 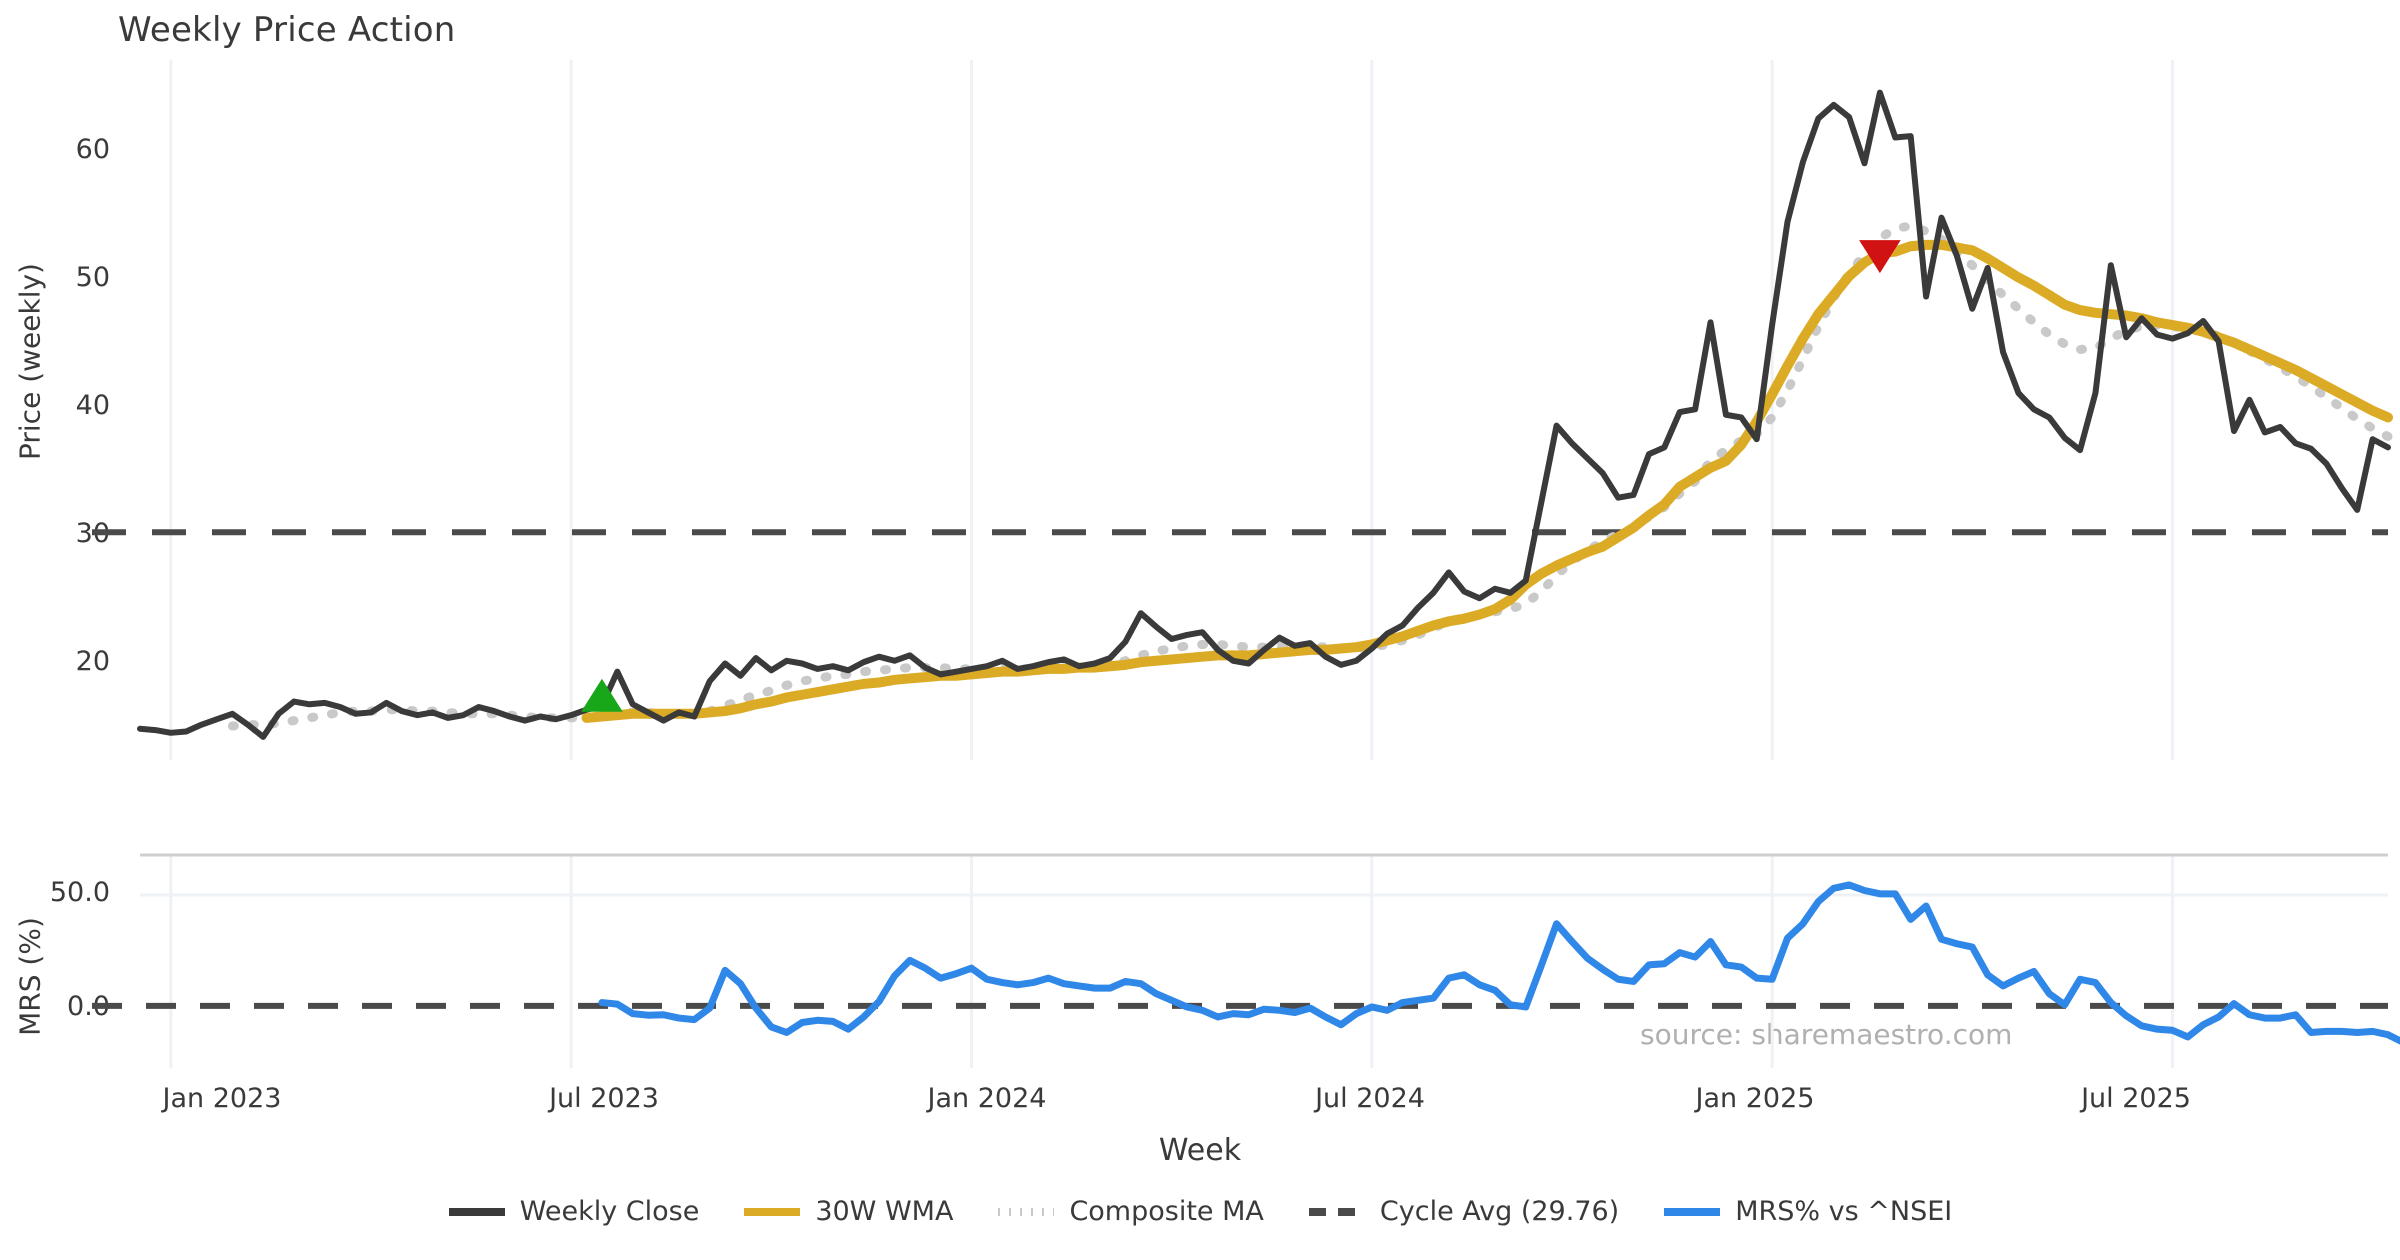 I want to click on chart-title: Weekly Price Action, so click(x=287, y=30).